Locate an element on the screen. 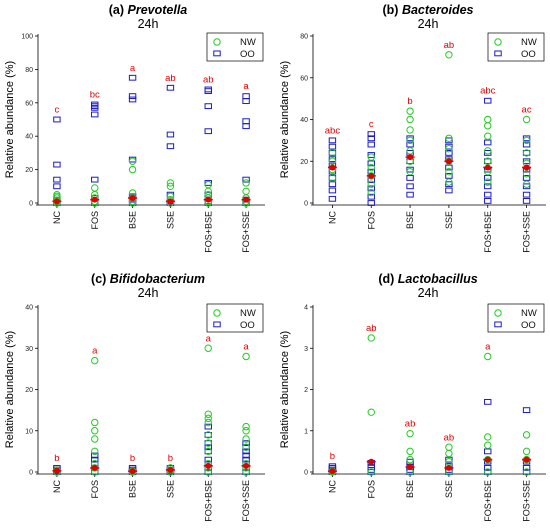 Image resolution: width=550 pixels, height=532 pixels. panel-subtitle: 24h is located at coordinates (148, 293).